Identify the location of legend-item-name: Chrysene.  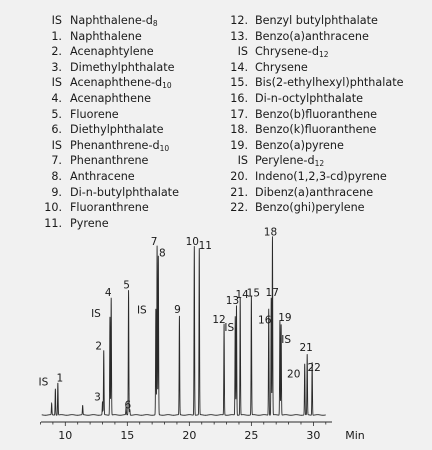
(281, 67).